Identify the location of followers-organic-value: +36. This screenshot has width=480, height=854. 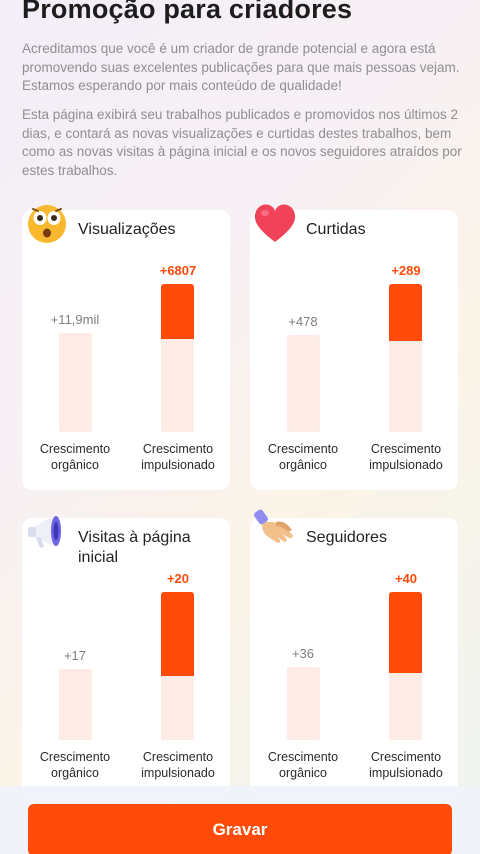
(303, 653).